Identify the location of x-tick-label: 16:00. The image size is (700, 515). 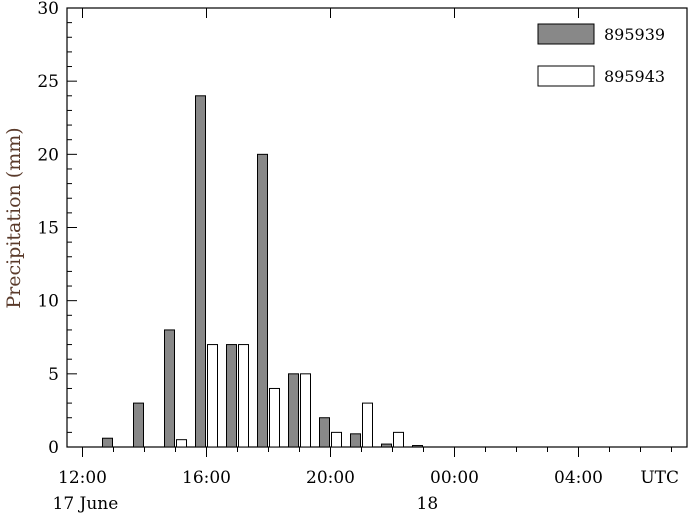
(206, 478).